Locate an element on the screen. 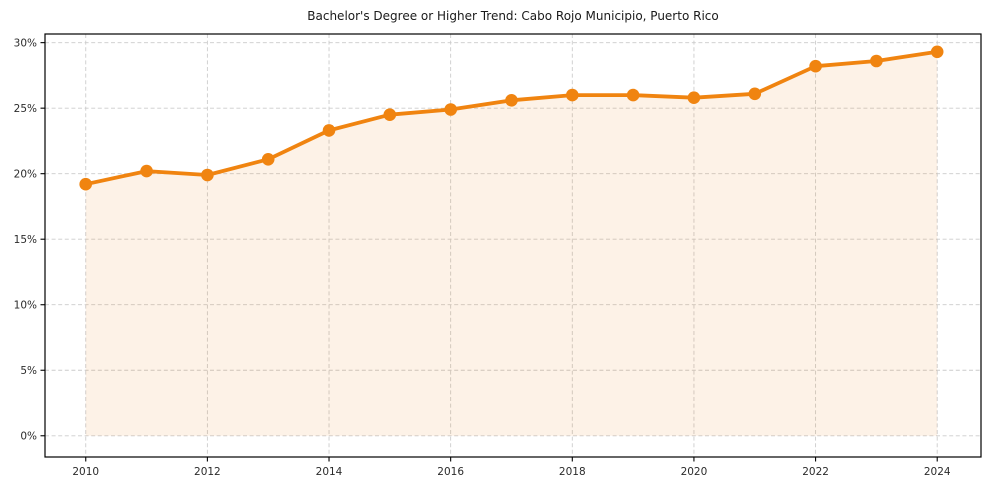 Image resolution: width=989 pixels, height=490 pixels. x-tick-label: 2010 is located at coordinates (85, 472).